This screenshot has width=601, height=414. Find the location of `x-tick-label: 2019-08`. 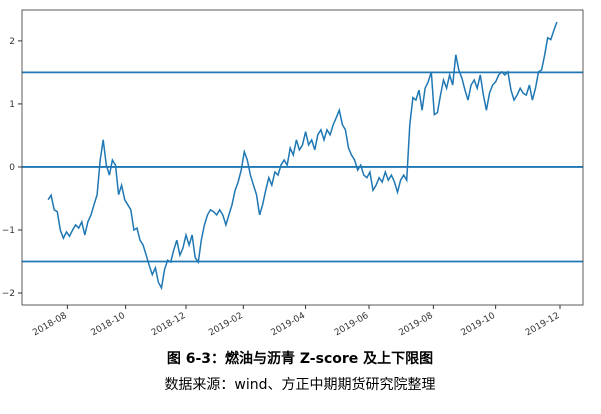

x-tick-label: 2019-08 is located at coordinates (416, 325).